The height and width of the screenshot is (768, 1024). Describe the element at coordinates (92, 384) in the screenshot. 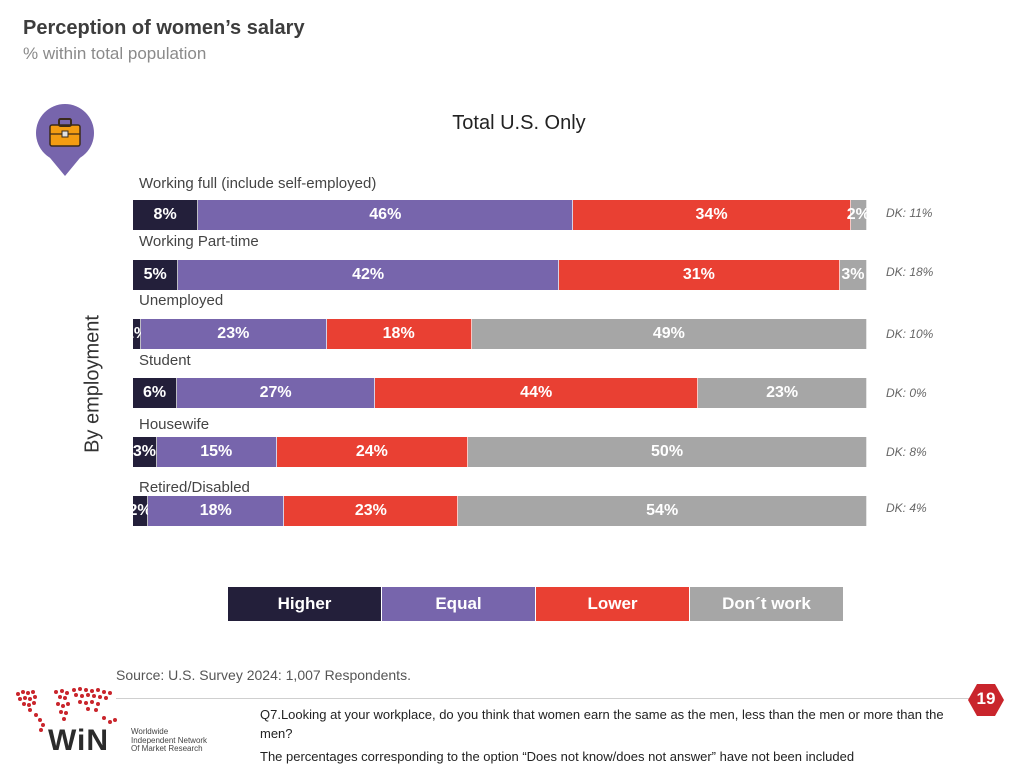

I see `y-axis-label: By employment` at that location.